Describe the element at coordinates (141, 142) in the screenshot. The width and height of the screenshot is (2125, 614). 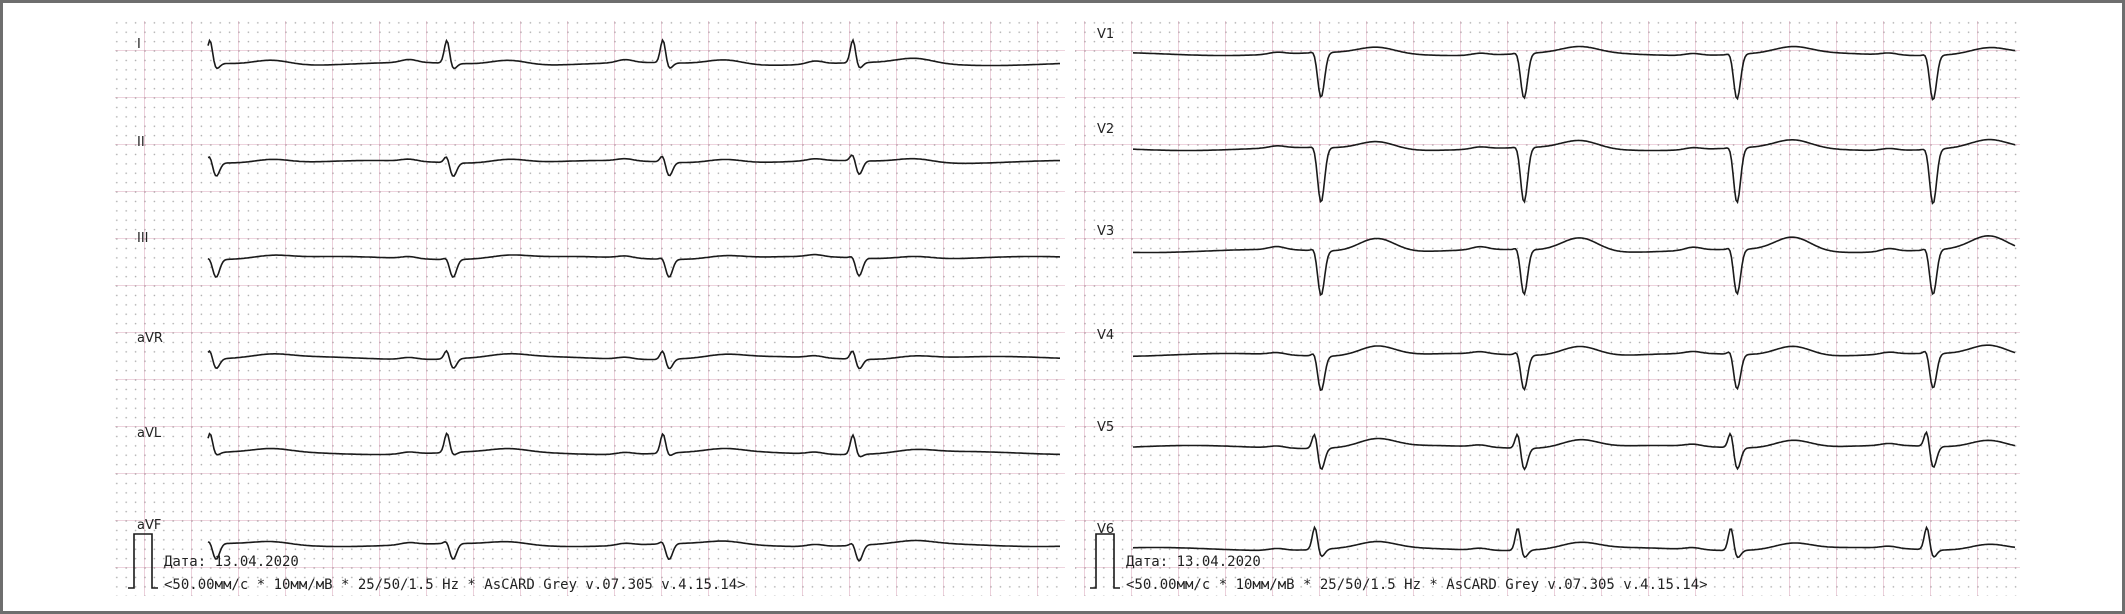
I see `lead-label: II` at that location.